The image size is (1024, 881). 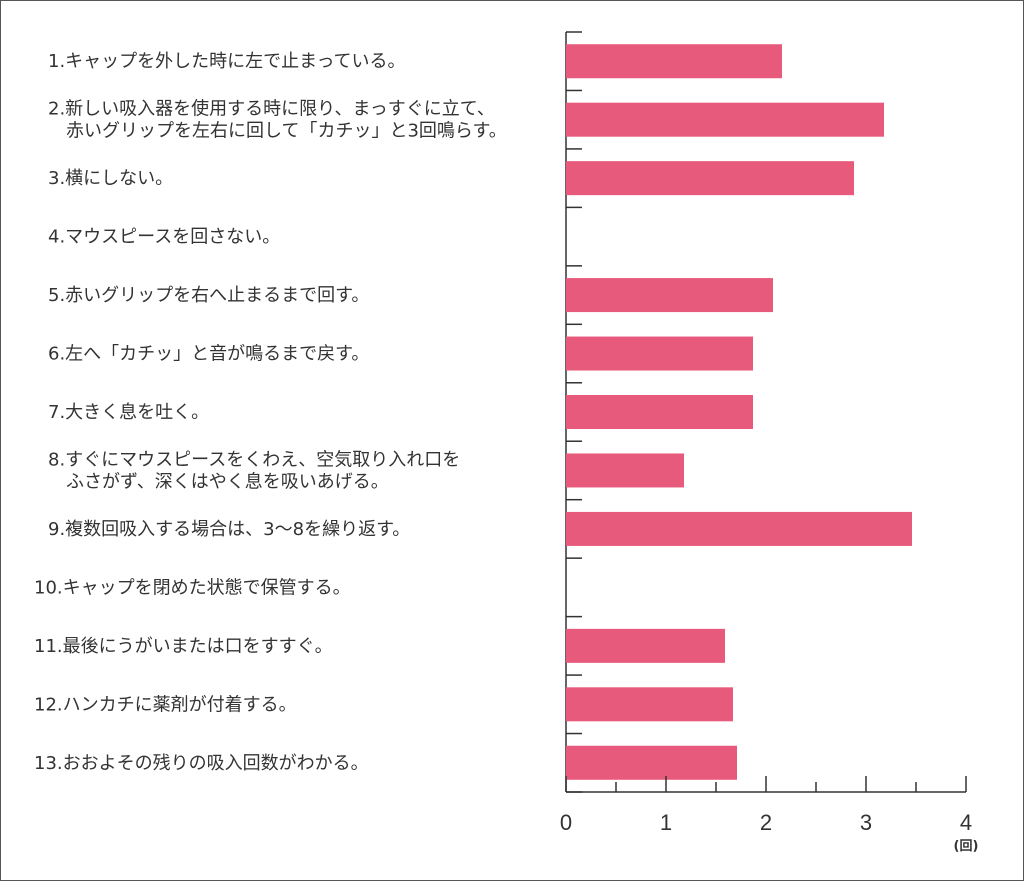 I want to click on x-tick-label: 3, so click(x=866, y=822).